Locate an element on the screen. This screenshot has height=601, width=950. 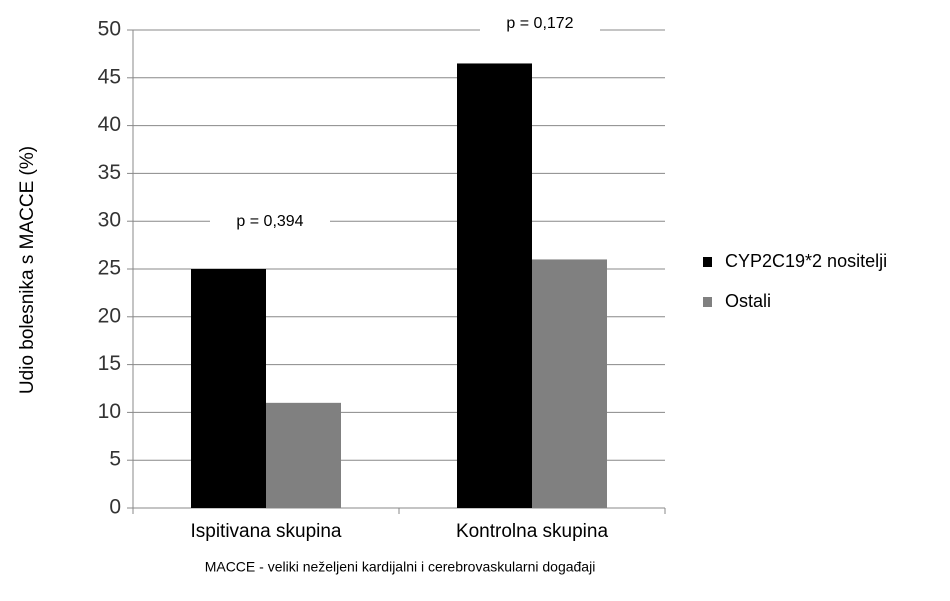
y-tick-label: 15 is located at coordinates (109, 363).